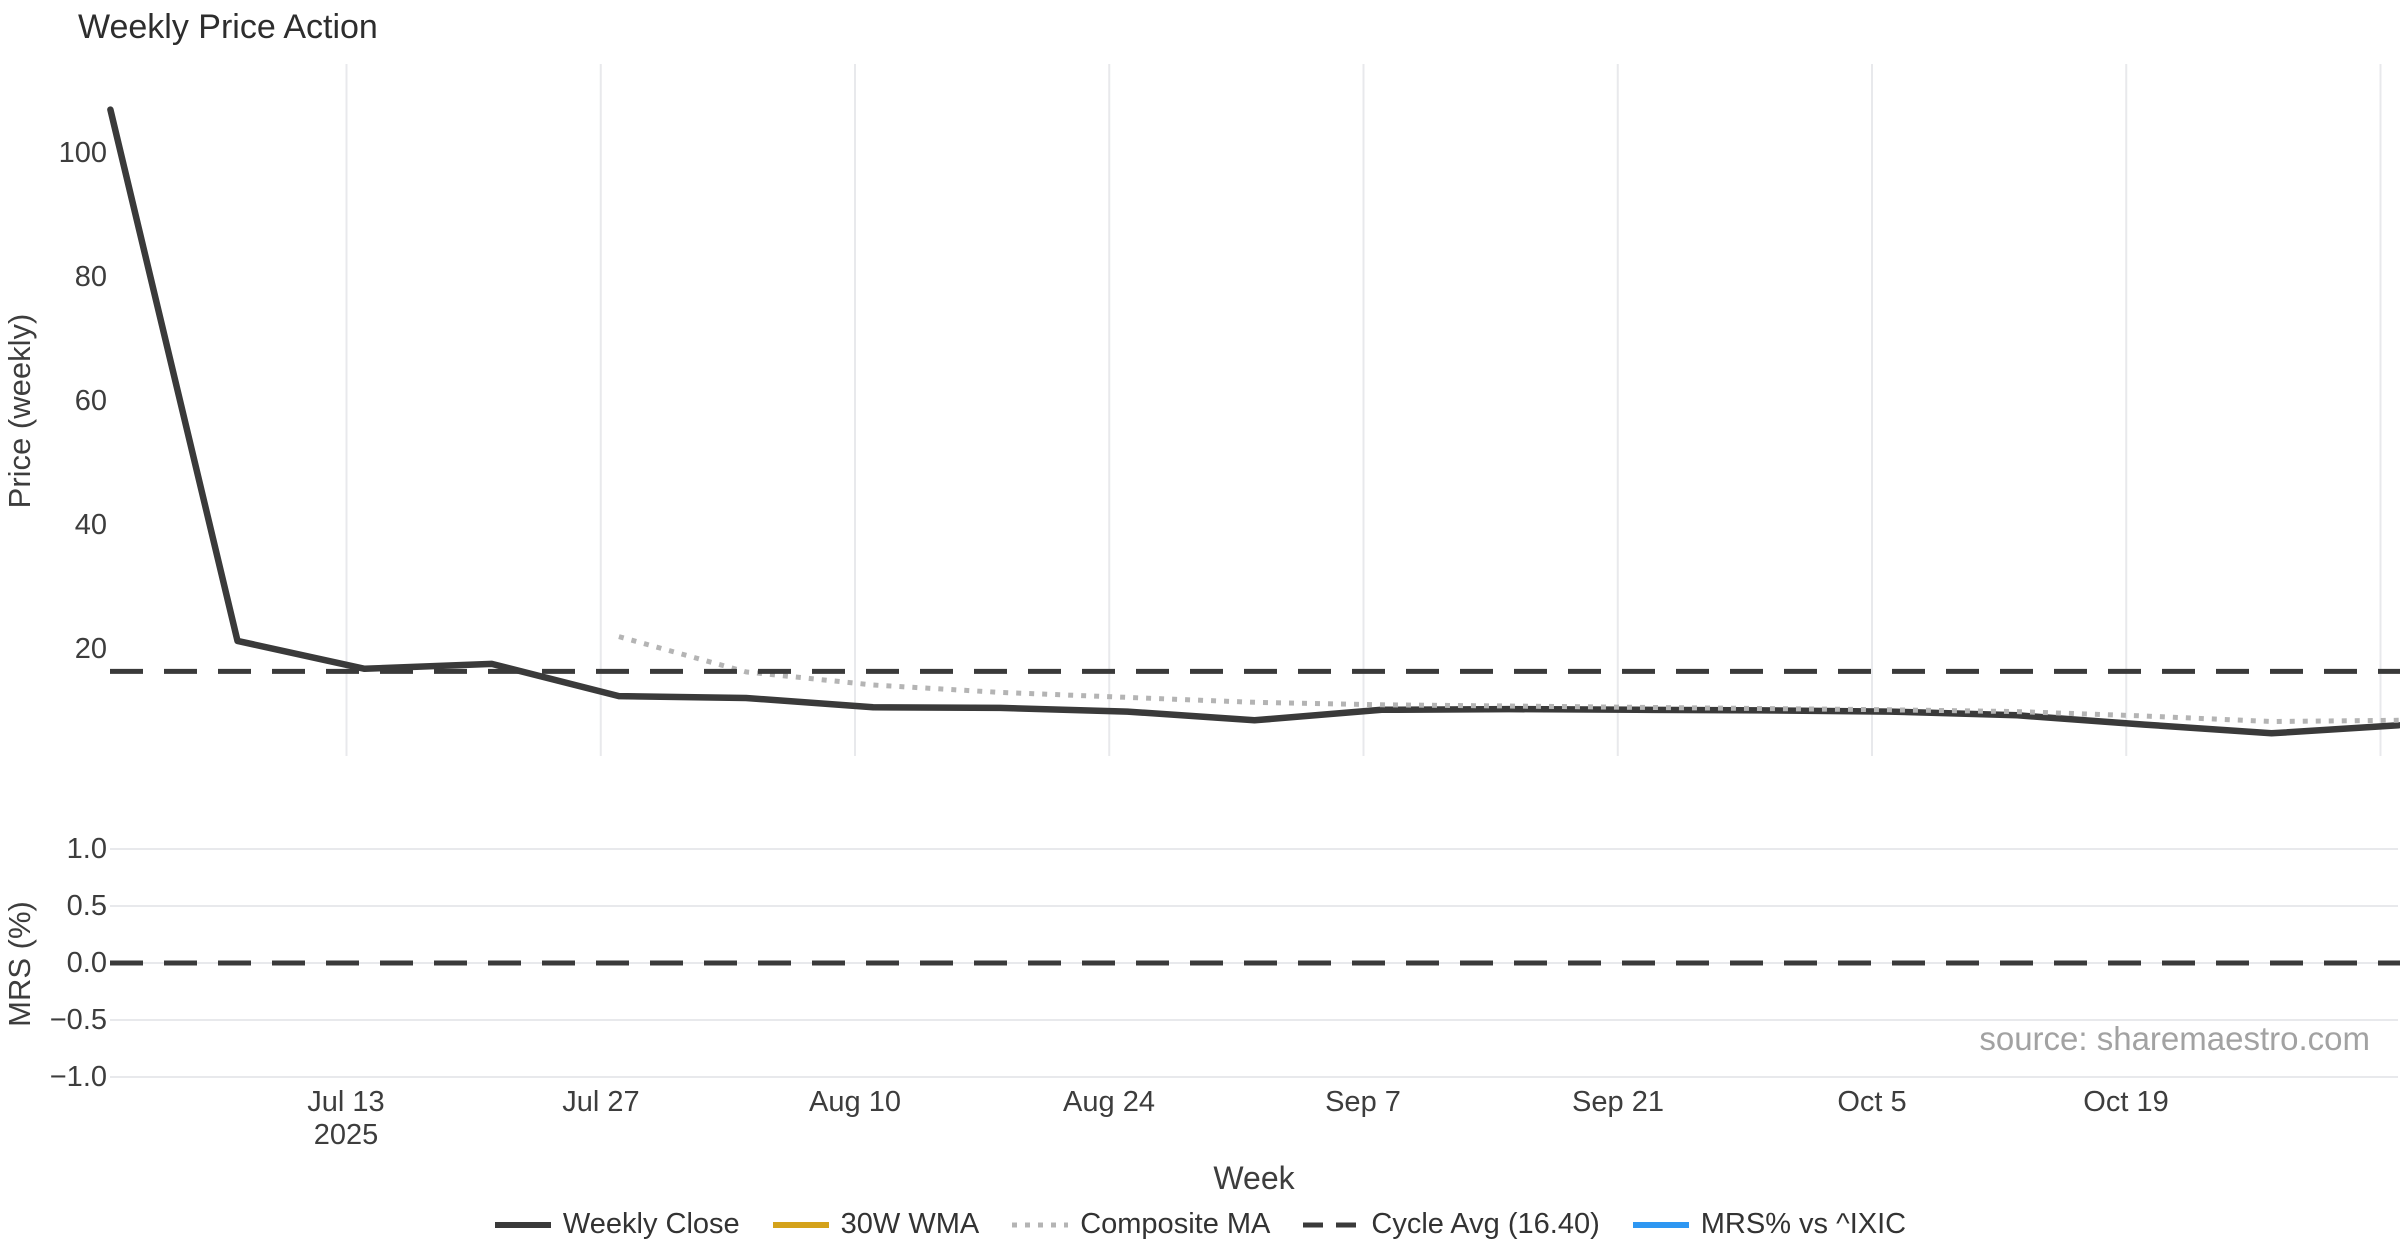 The image size is (2400, 1260). What do you see at coordinates (1803, 1224) in the screenshot?
I see `legend-label: MRS% vs ^IXIC` at bounding box center [1803, 1224].